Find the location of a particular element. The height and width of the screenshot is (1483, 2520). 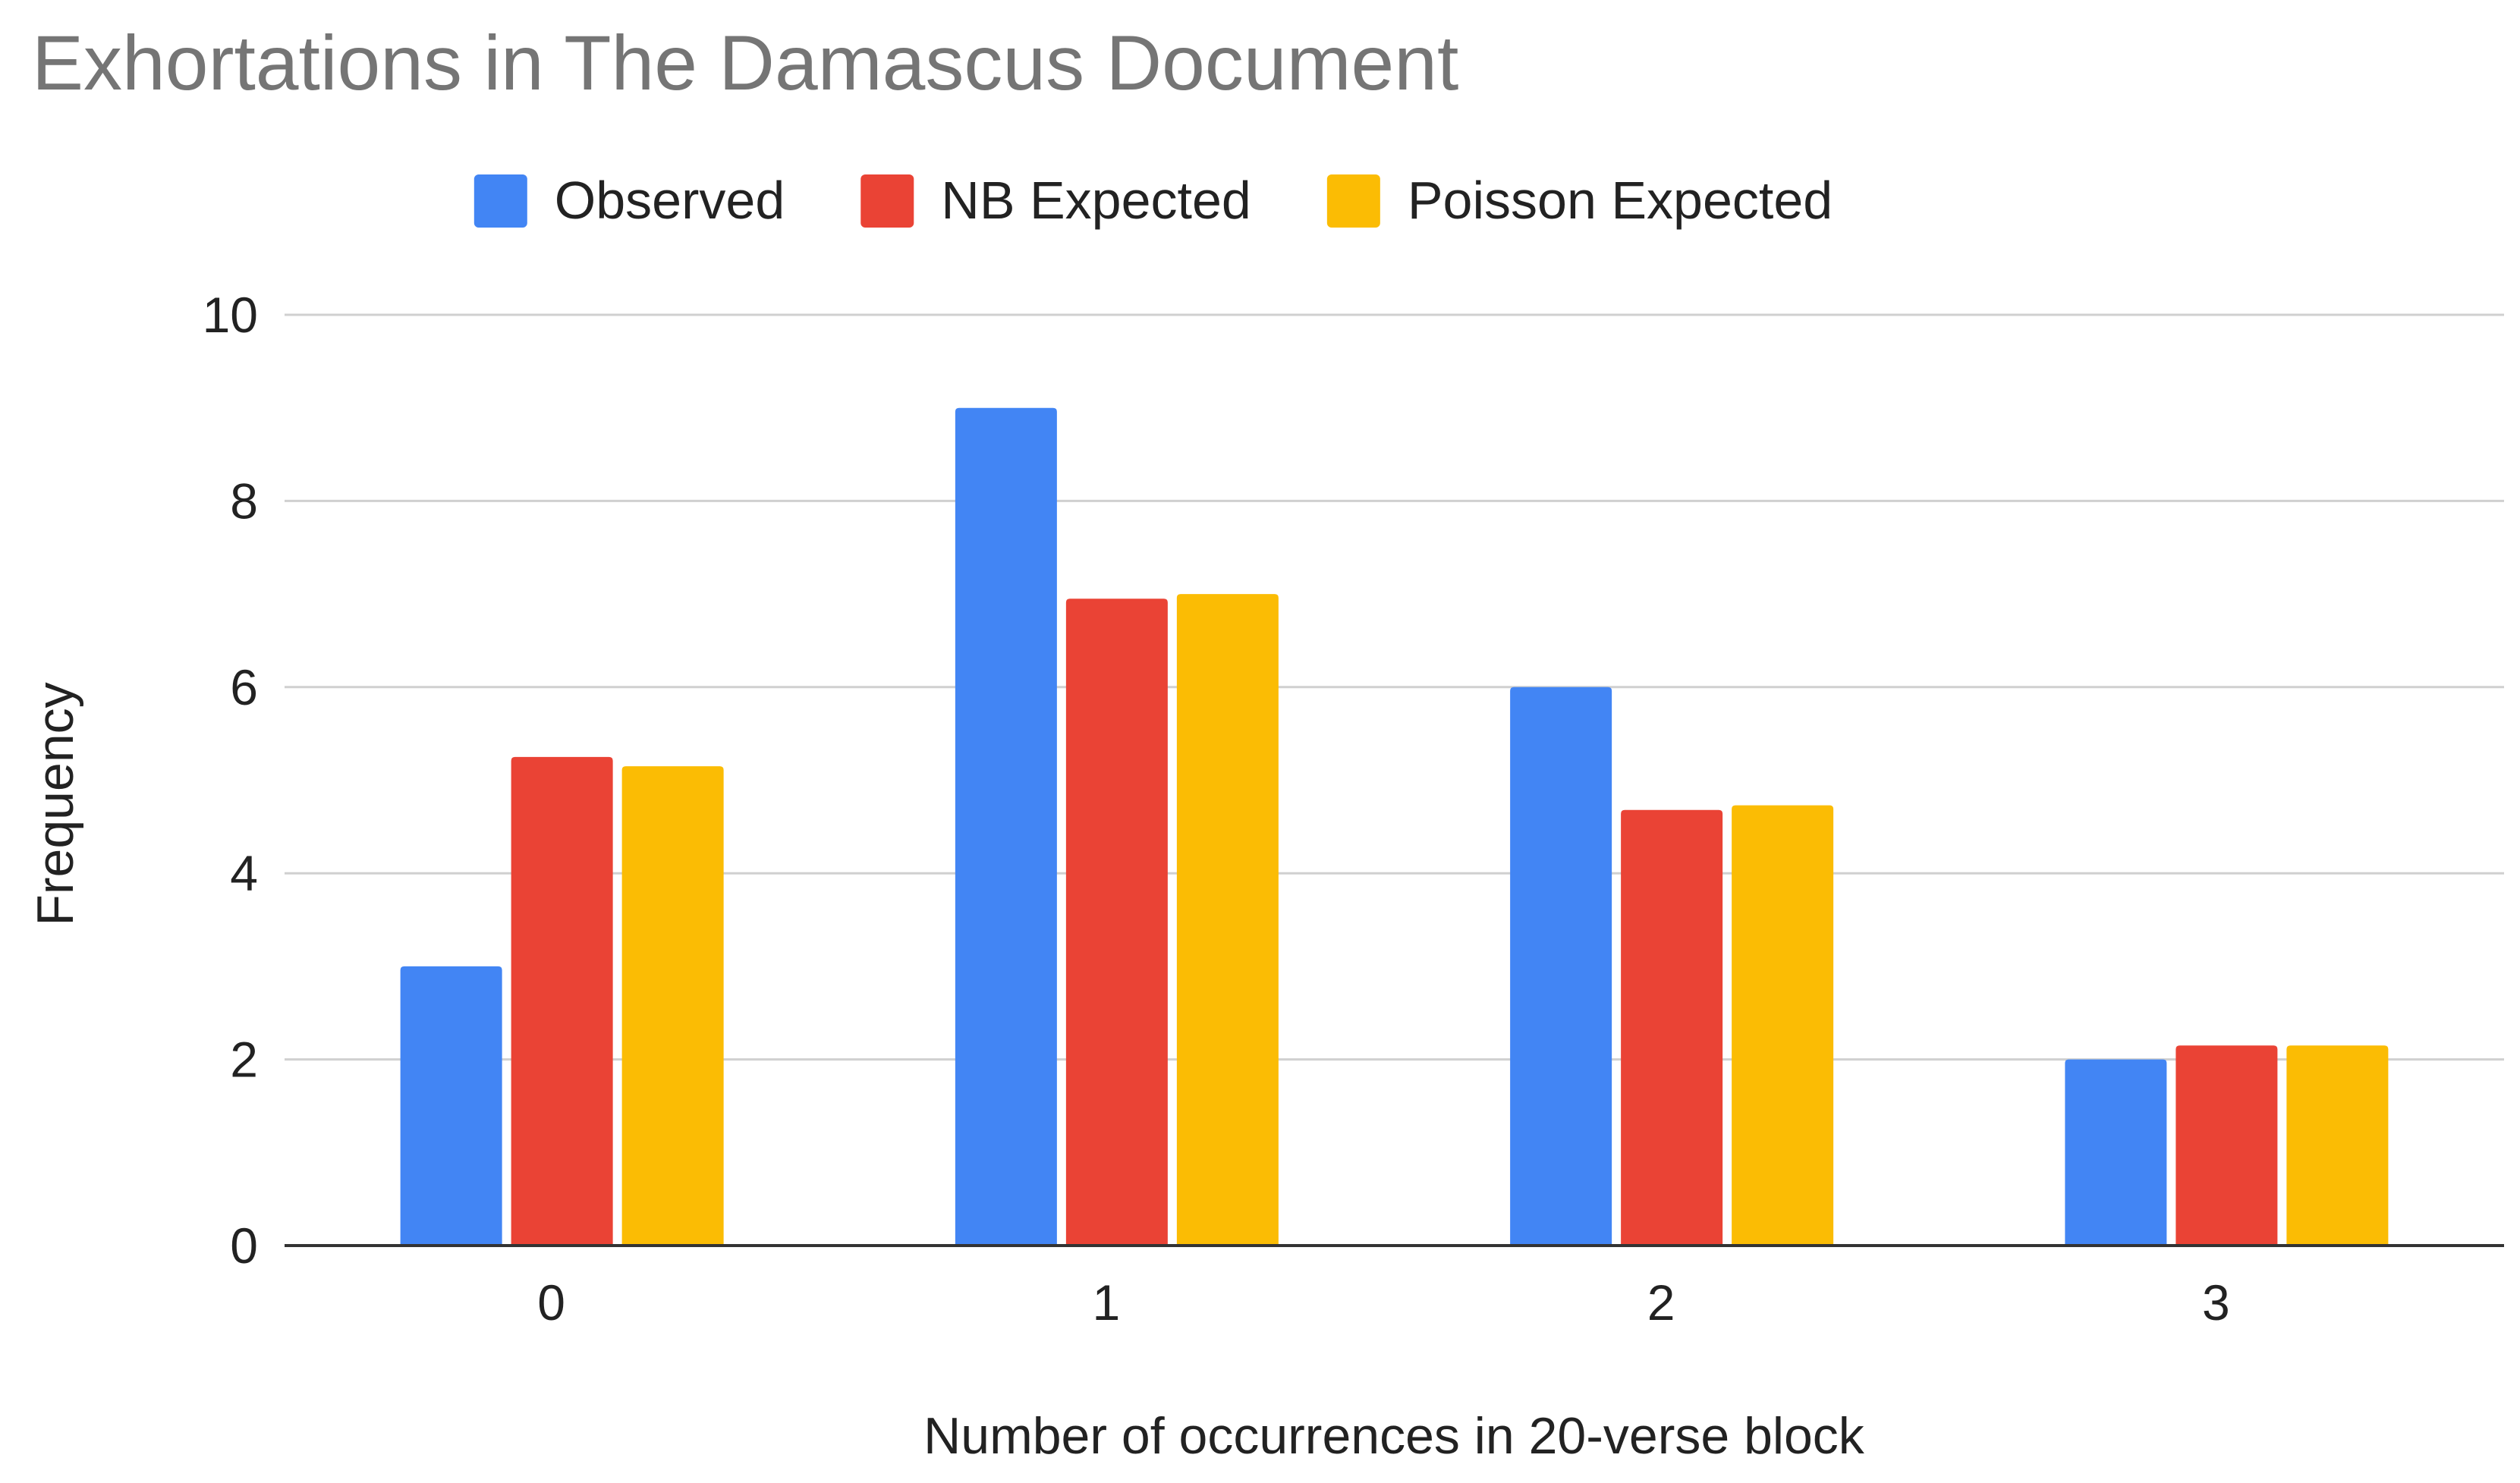

y-axis-ticks: 0 2 4 6 8 10 is located at coordinates (230, 780).